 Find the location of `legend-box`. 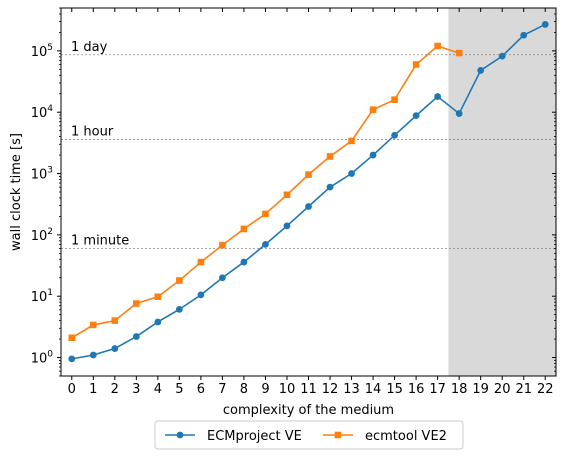

legend-box is located at coordinates (309, 435).